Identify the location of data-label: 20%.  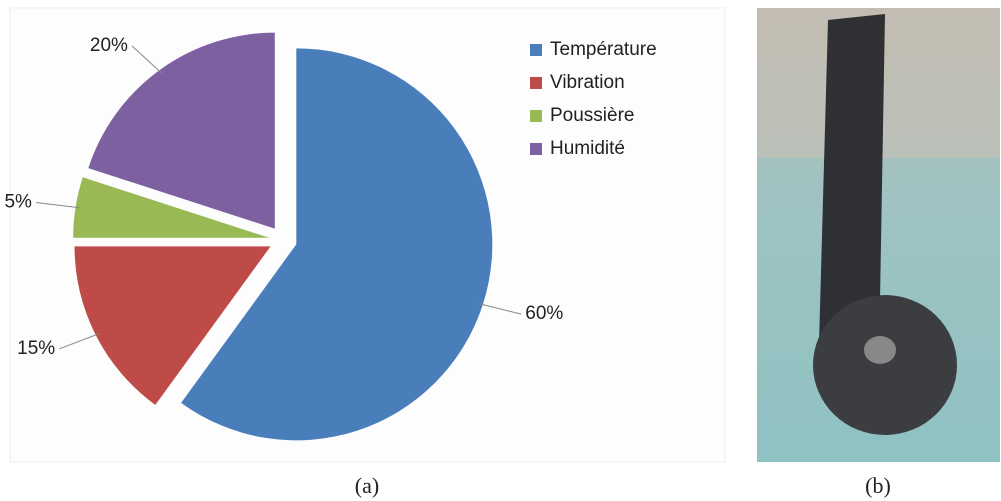
(109, 45).